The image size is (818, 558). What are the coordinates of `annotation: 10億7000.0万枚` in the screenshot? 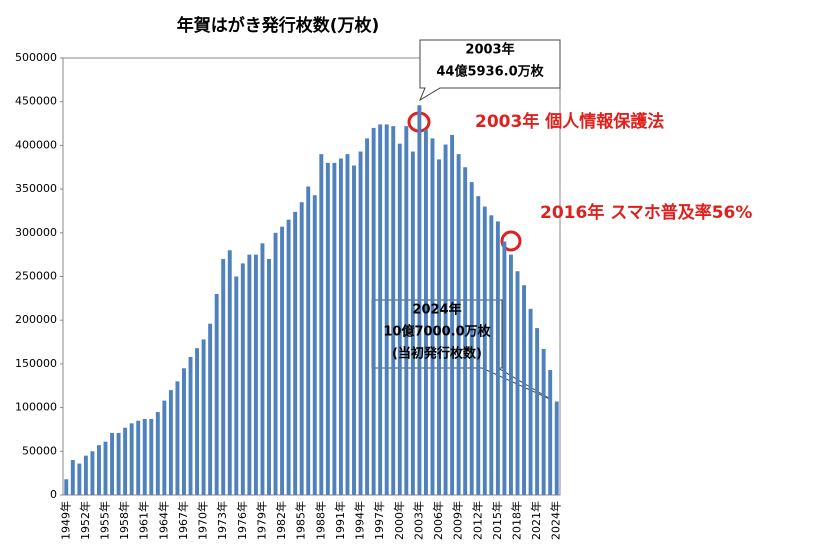 It's located at (437, 332).